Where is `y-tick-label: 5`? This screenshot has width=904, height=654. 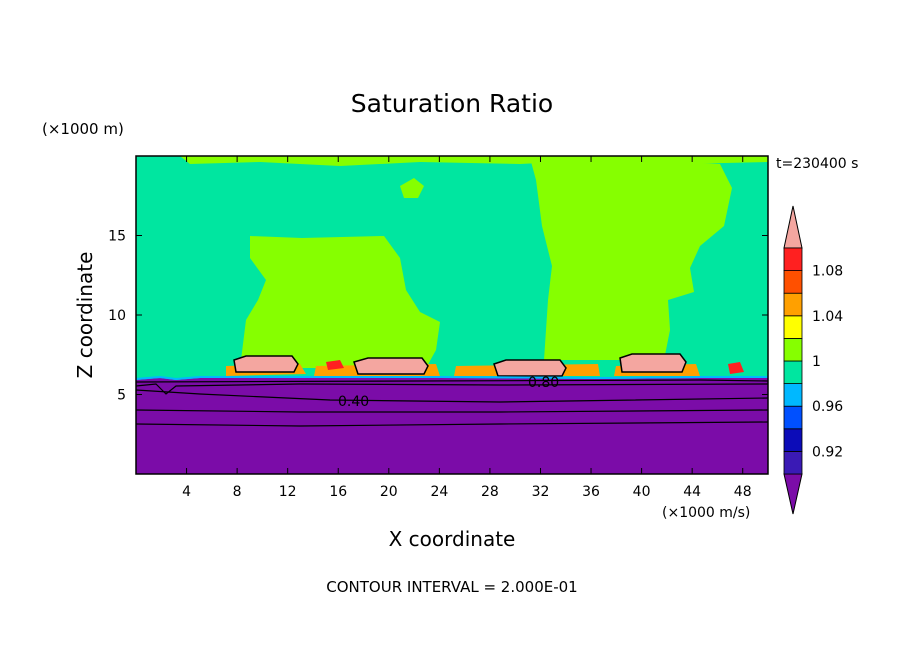
y-tick-label: 5 is located at coordinates (121, 396).